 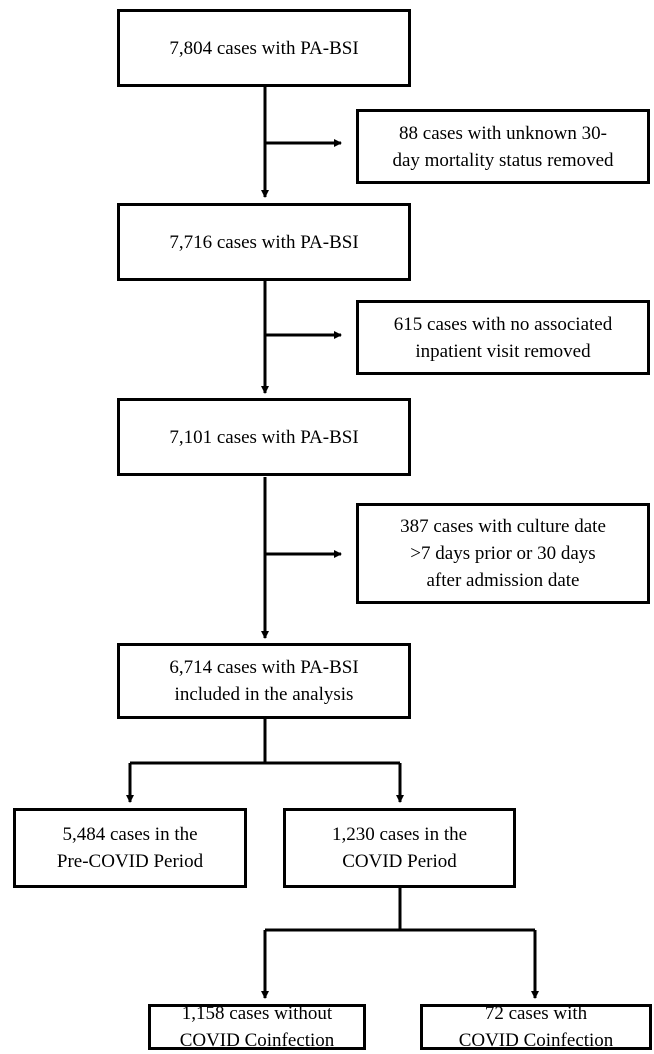 What do you see at coordinates (264, 48) in the screenshot?
I see `box-7804-cases: 7,804 cases with PA-BSI` at bounding box center [264, 48].